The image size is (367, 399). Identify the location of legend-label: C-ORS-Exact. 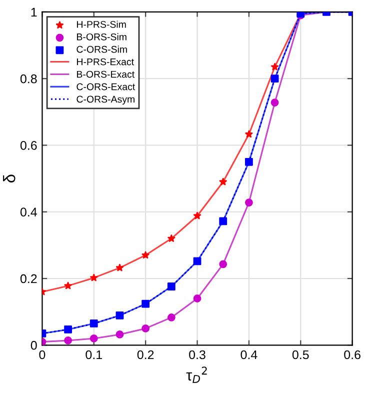
(106, 86).